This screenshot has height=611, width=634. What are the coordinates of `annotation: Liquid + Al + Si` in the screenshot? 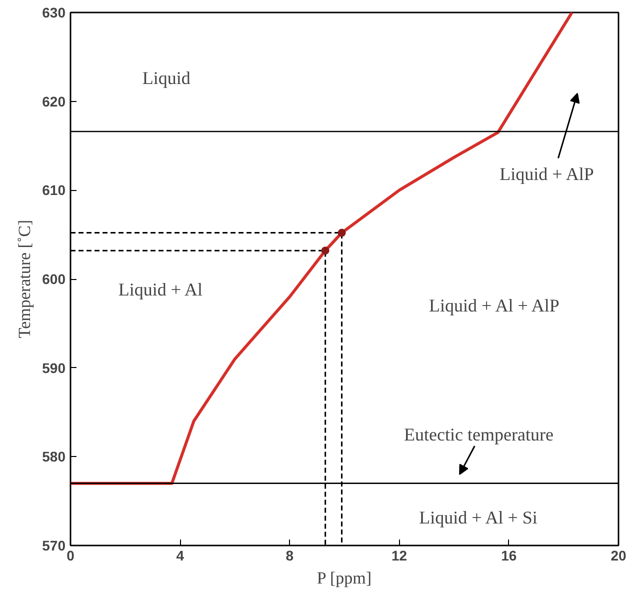 It's located at (478, 517).